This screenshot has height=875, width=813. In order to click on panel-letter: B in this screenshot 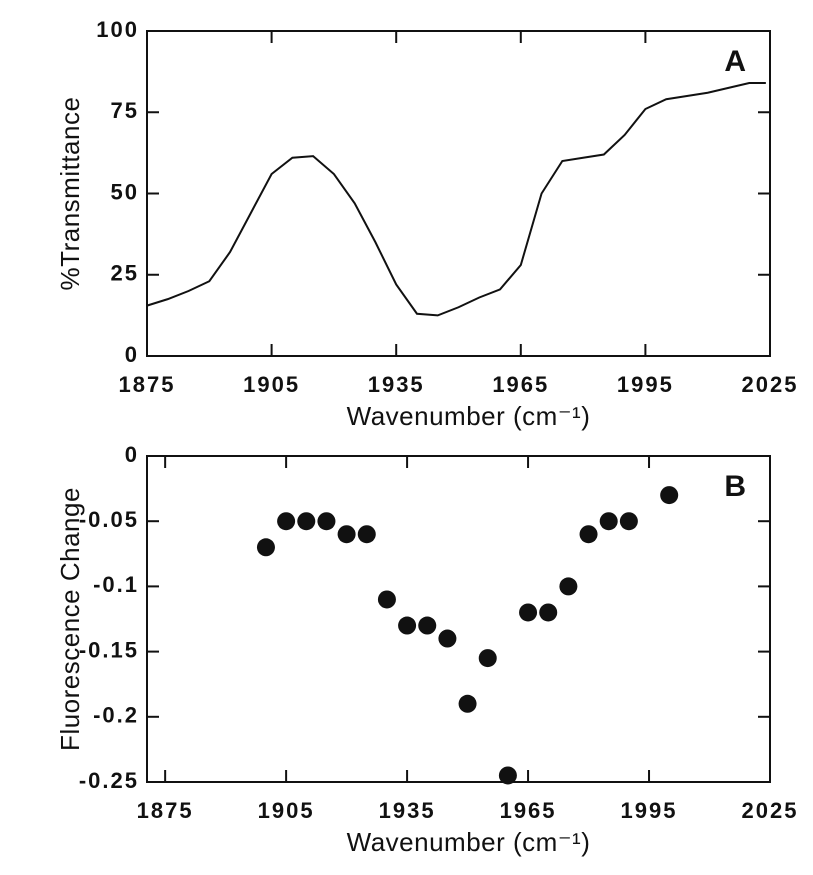, I will do `click(736, 486)`.